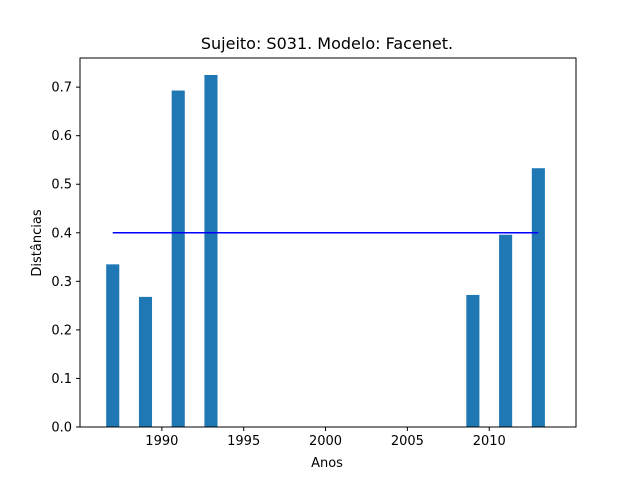 This screenshot has width=640, height=480. Describe the element at coordinates (538, 297) in the screenshot. I see `bar-2013` at that location.